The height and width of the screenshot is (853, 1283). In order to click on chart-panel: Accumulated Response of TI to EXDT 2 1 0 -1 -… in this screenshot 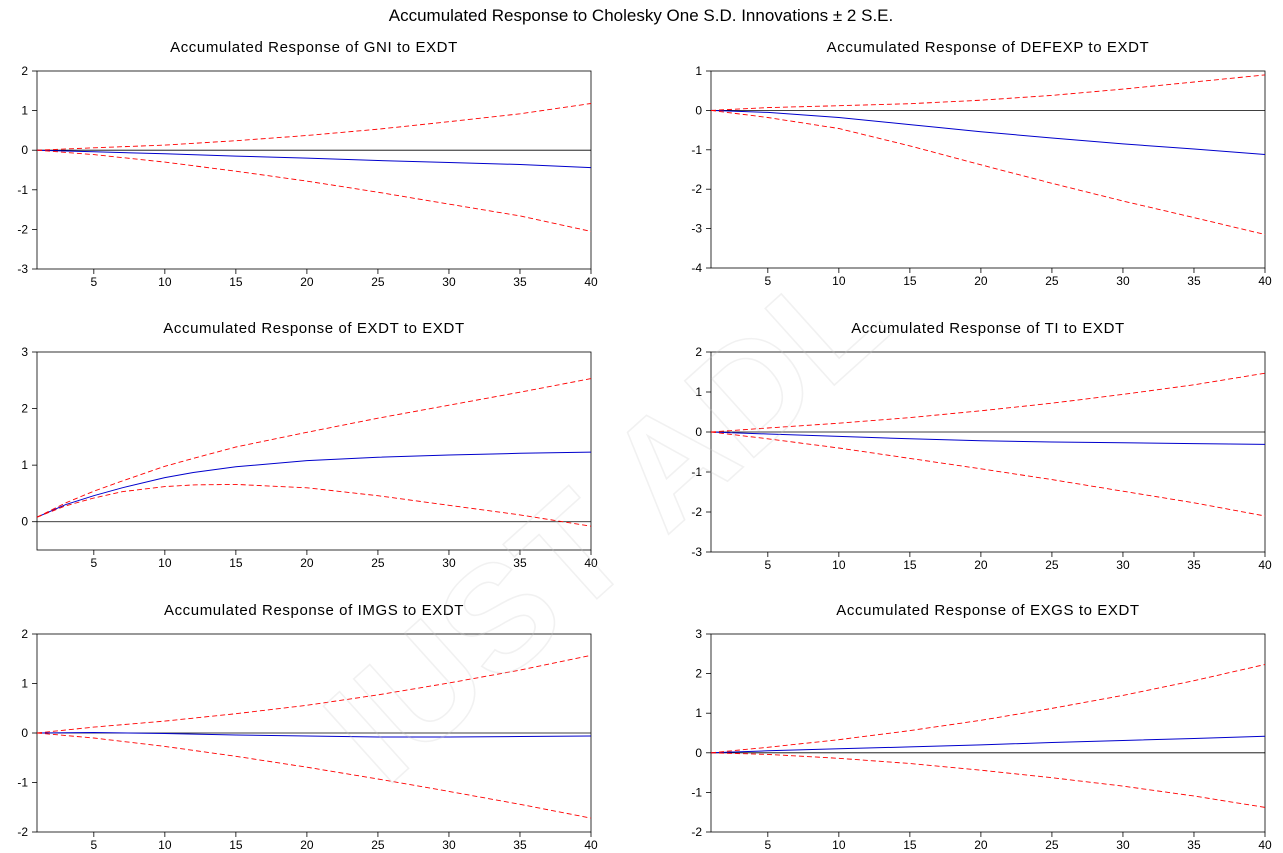, I will do `click(981, 446)`.